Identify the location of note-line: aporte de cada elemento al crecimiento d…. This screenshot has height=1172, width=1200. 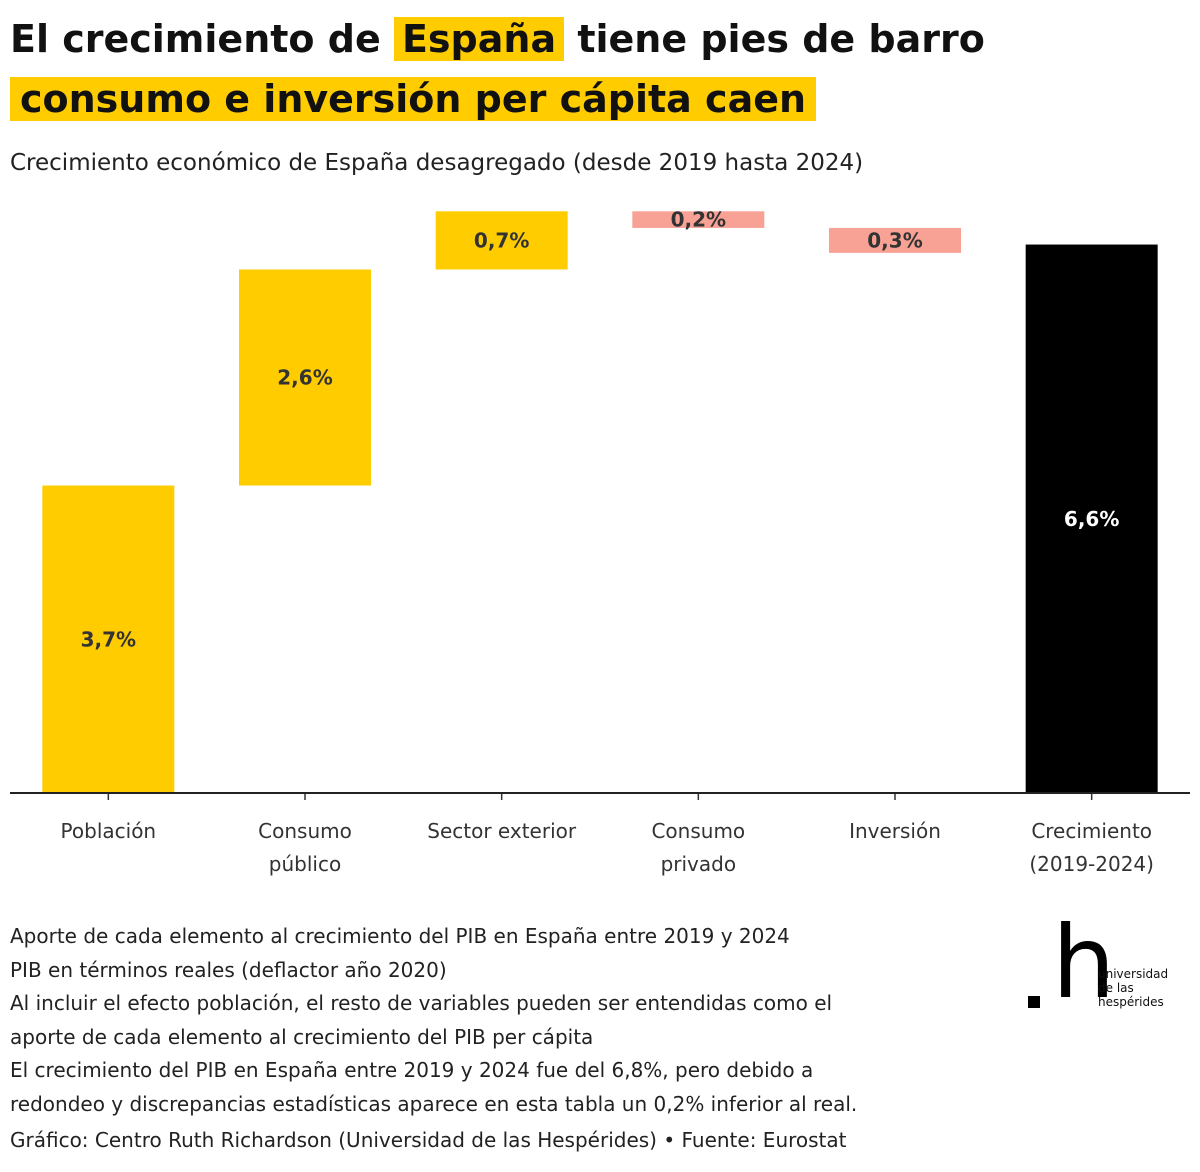
(302, 1036).